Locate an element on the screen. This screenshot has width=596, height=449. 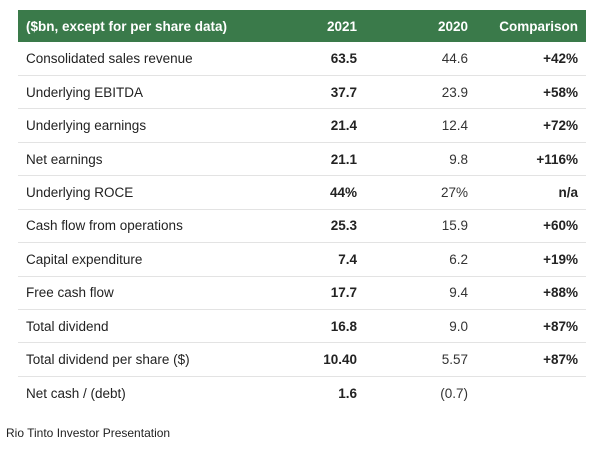
value-2020: 9.0 is located at coordinates (458, 326).